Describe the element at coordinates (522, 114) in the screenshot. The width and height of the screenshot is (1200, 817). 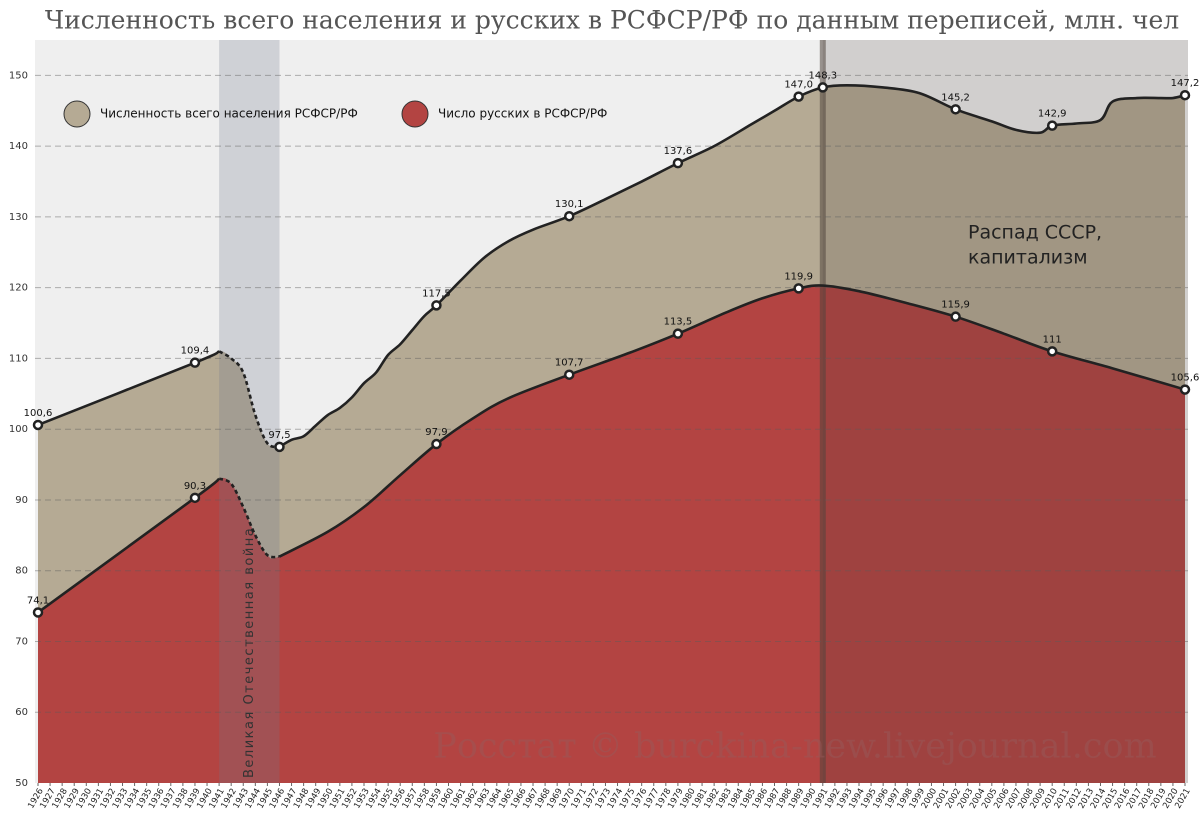
I see `legend-label: Число русских в РСФСР/РФ` at that location.